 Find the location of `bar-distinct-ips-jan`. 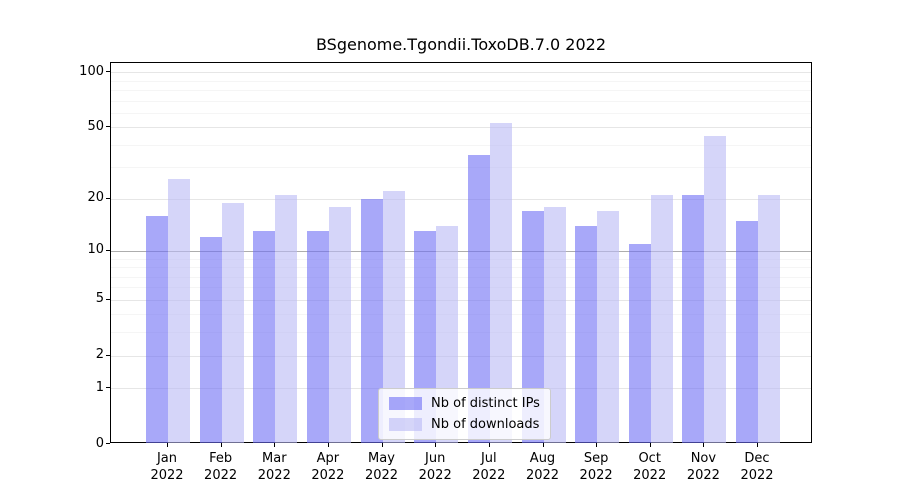

bar-distinct-ips-jan is located at coordinates (157, 329).